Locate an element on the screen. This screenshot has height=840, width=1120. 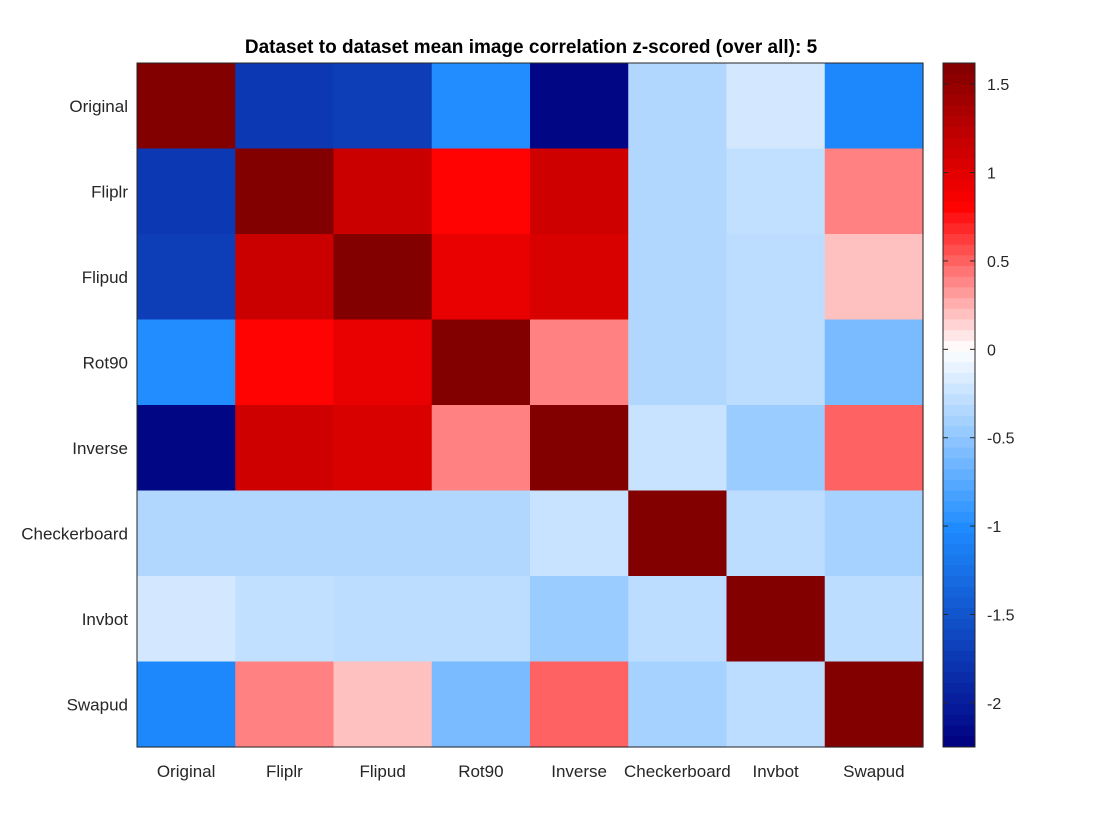
colorbar-tick-label: 0.5 is located at coordinates (998, 262).